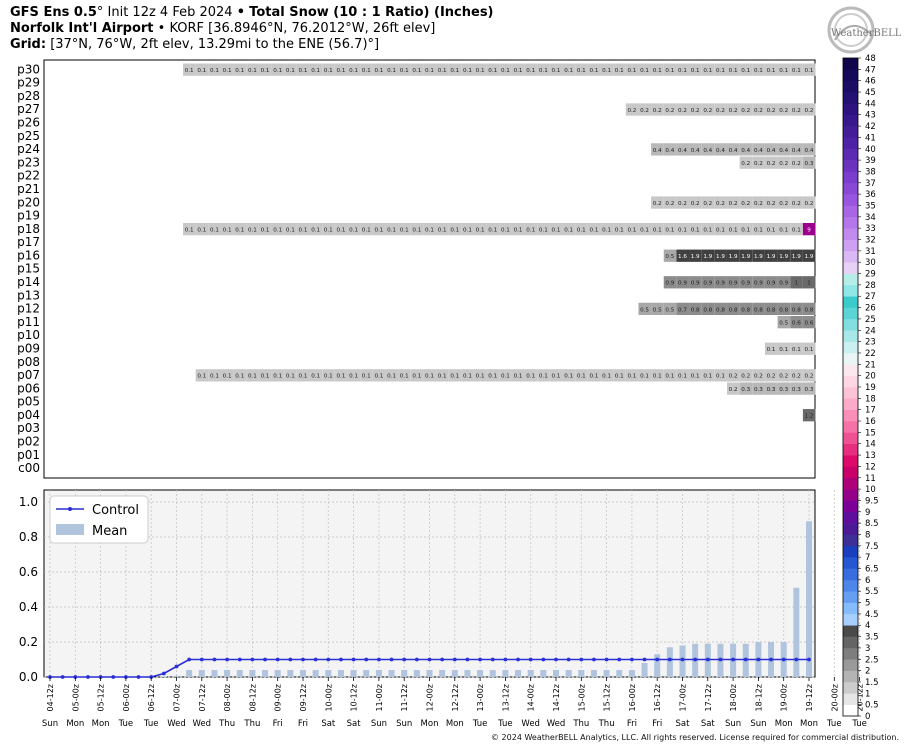  Describe the element at coordinates (82, 28) in the screenshot. I see `station-name: Norfolk Int'l Airport` at that location.